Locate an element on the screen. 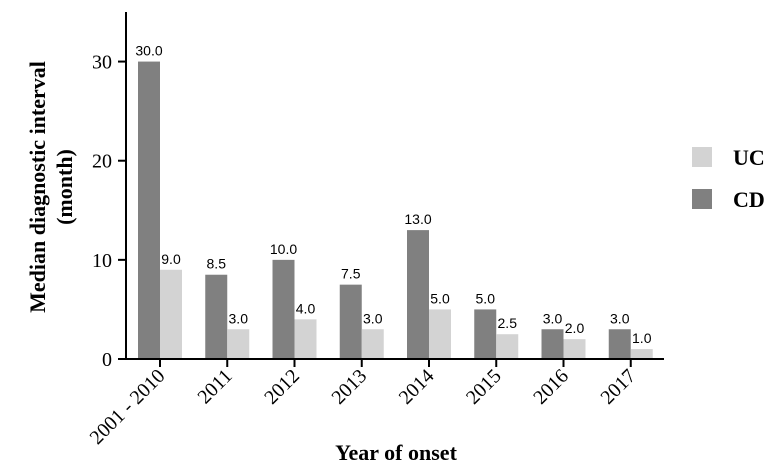 This screenshot has height=466, width=774. data-label-cd: 13.0 is located at coordinates (417, 219).